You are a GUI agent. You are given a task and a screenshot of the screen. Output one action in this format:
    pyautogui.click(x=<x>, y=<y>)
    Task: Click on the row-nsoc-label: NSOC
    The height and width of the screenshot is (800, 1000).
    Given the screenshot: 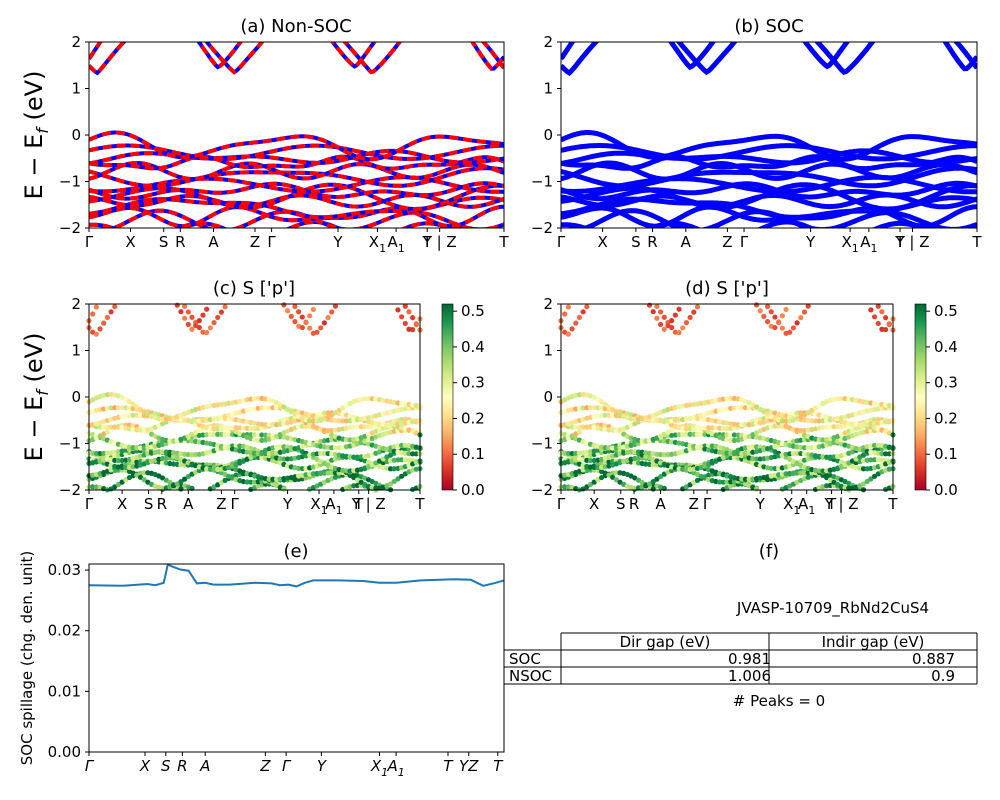 What is the action you would take?
    pyautogui.click(x=530, y=676)
    